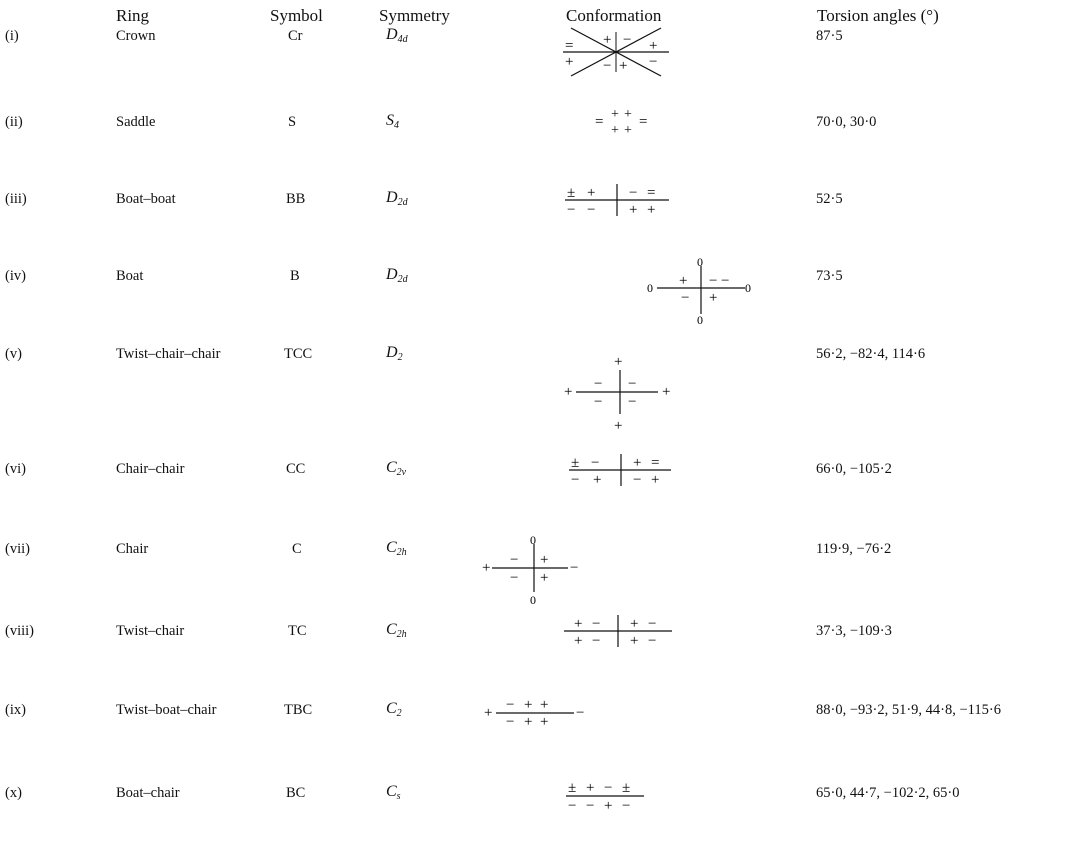 The height and width of the screenshot is (855, 1078). Describe the element at coordinates (888, 793) in the screenshot. I see `torsion-angles: 65·0, 44·7, −102·2, 65·0` at that location.